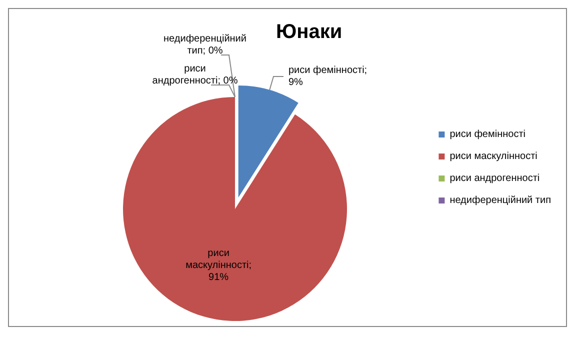 The width and height of the screenshot is (577, 337). I want to click on chart-title: Юнаки, so click(309, 32).